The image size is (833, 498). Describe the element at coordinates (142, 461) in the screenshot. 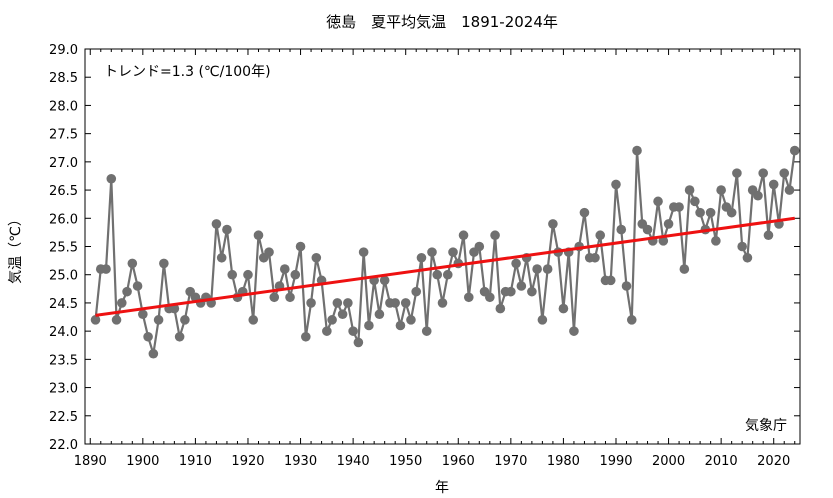

I see `x-tick-label: 1900` at that location.